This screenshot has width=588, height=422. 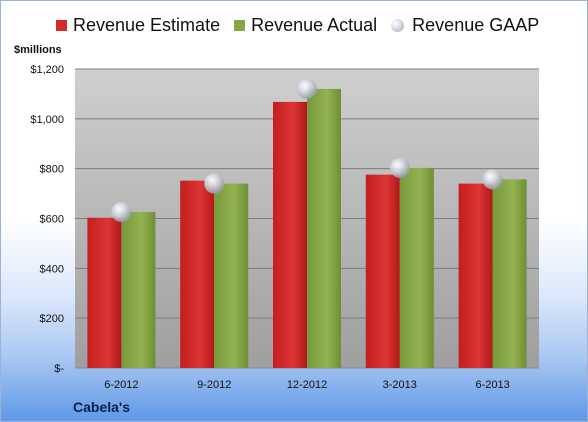 What do you see at coordinates (121, 385) in the screenshot?
I see `x-tick-label: 6-2012` at bounding box center [121, 385].